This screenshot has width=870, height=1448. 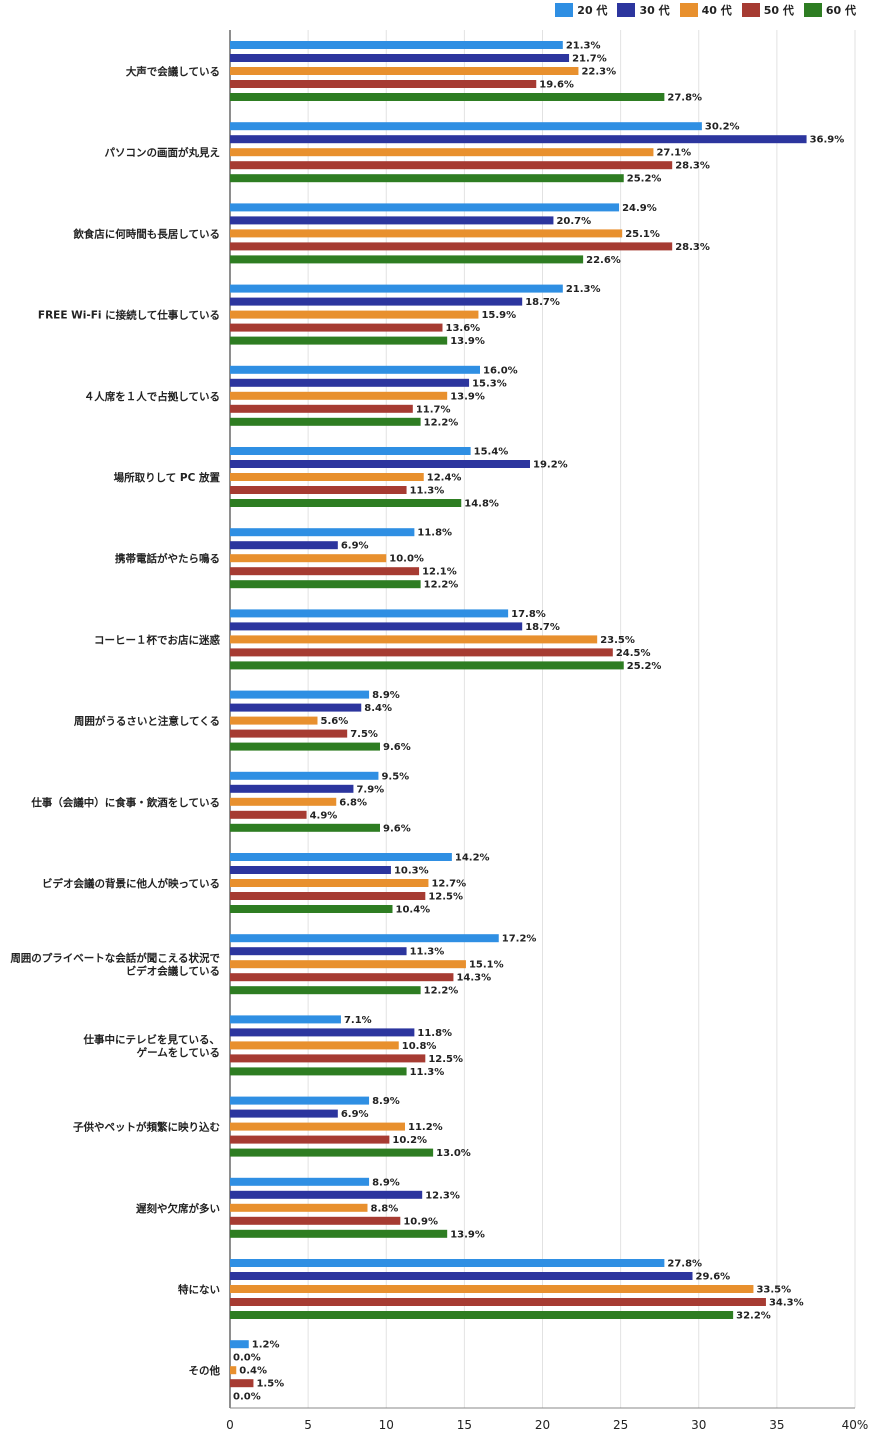 What do you see at coordinates (767, 10) in the screenshot?
I see `legend-item: 50 代` at bounding box center [767, 10].